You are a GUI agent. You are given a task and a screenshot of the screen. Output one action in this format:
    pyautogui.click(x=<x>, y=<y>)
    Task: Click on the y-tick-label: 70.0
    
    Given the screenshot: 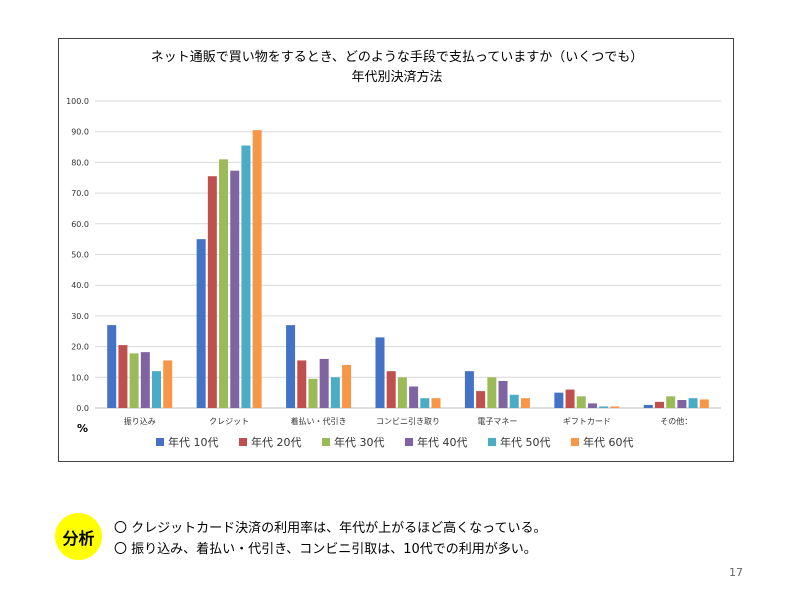 What is the action you would take?
    pyautogui.click(x=80, y=193)
    